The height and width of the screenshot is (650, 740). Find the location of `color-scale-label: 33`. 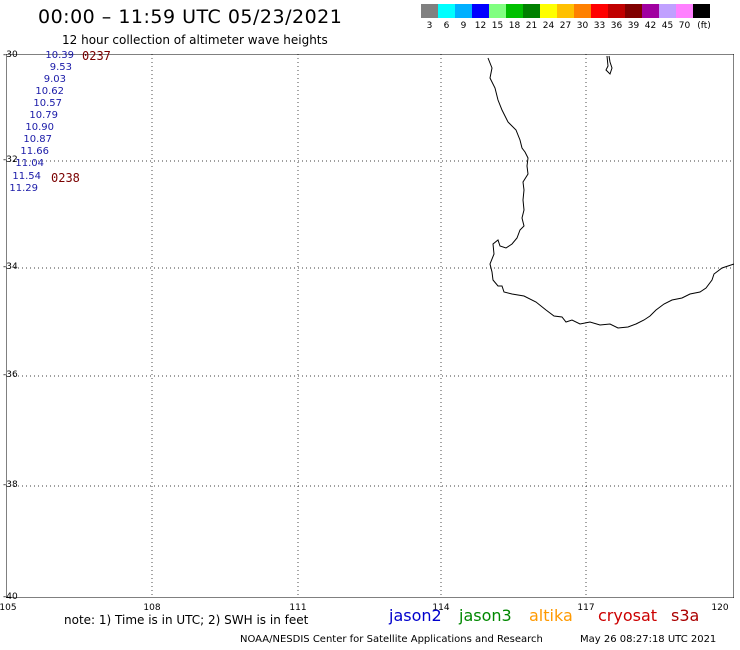

color-scale-label: 33 is located at coordinates (599, 26).